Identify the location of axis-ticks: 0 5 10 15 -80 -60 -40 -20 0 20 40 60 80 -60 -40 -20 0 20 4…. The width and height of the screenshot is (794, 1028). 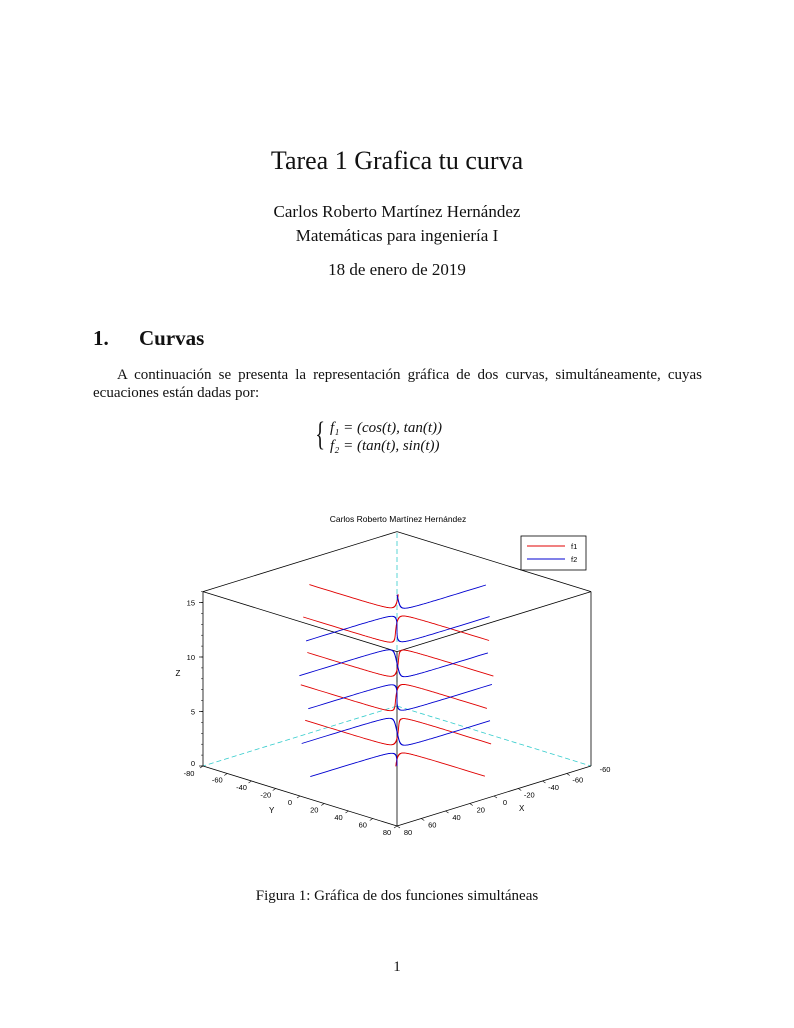
(397, 714).